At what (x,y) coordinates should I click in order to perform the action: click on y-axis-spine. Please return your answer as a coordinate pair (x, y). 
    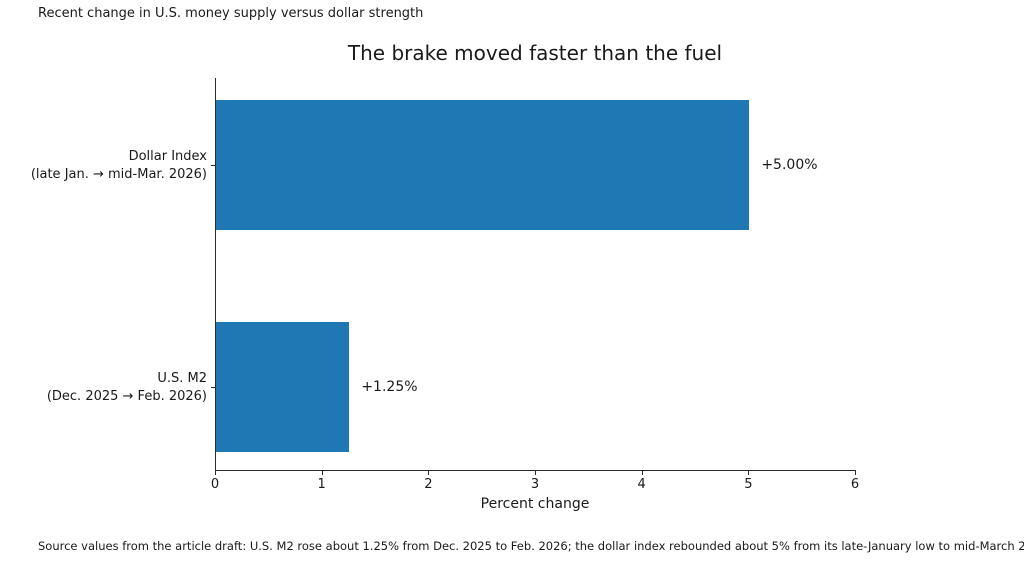
    Looking at the image, I should click on (215, 274).